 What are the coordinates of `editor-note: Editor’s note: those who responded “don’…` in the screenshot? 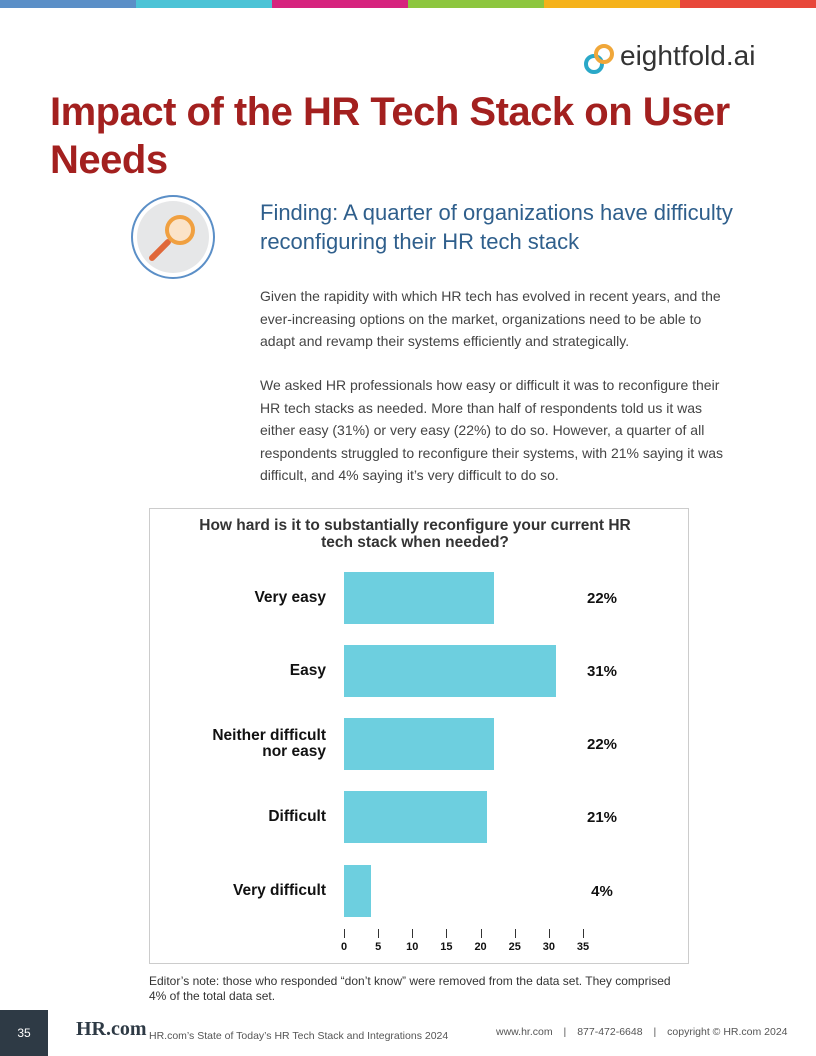 It's located at (410, 988).